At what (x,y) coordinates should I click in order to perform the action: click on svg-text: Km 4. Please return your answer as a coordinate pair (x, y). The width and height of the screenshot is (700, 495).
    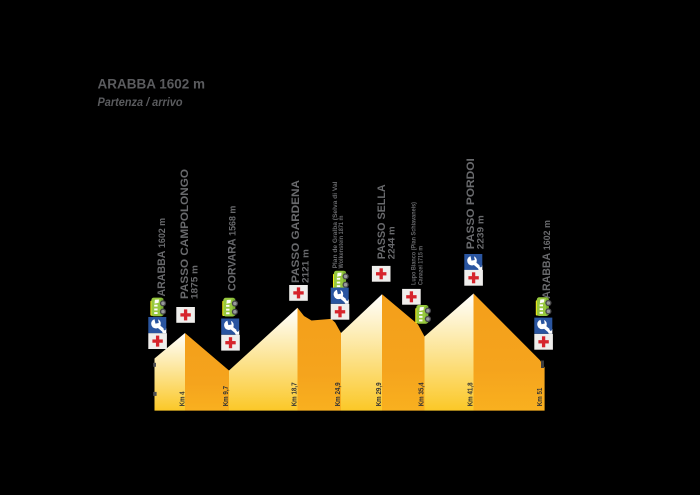
    Looking at the image, I should click on (182, 398).